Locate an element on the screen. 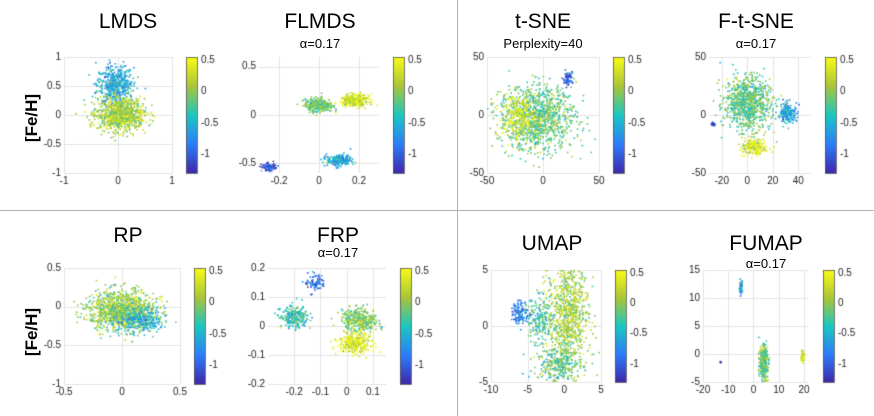 Image resolution: width=874 pixels, height=416 pixels. lmds-title: LMDS is located at coordinates (128, 22).